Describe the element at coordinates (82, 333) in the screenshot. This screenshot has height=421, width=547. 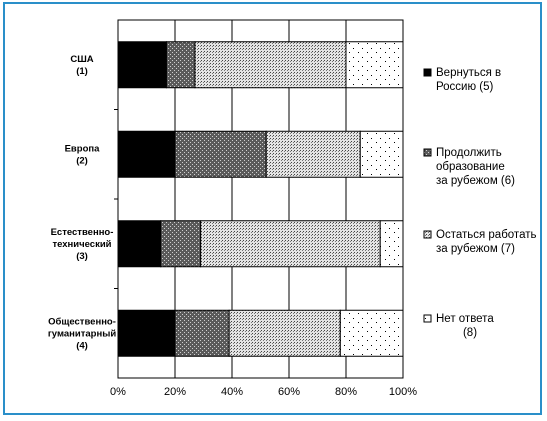
I see `category-label: гуманитарный` at that location.